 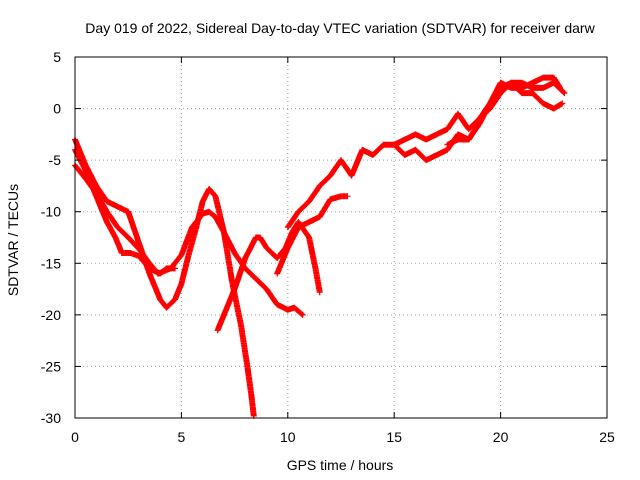 What do you see at coordinates (288, 437) in the screenshot?
I see `x-tick-label: 10` at bounding box center [288, 437].